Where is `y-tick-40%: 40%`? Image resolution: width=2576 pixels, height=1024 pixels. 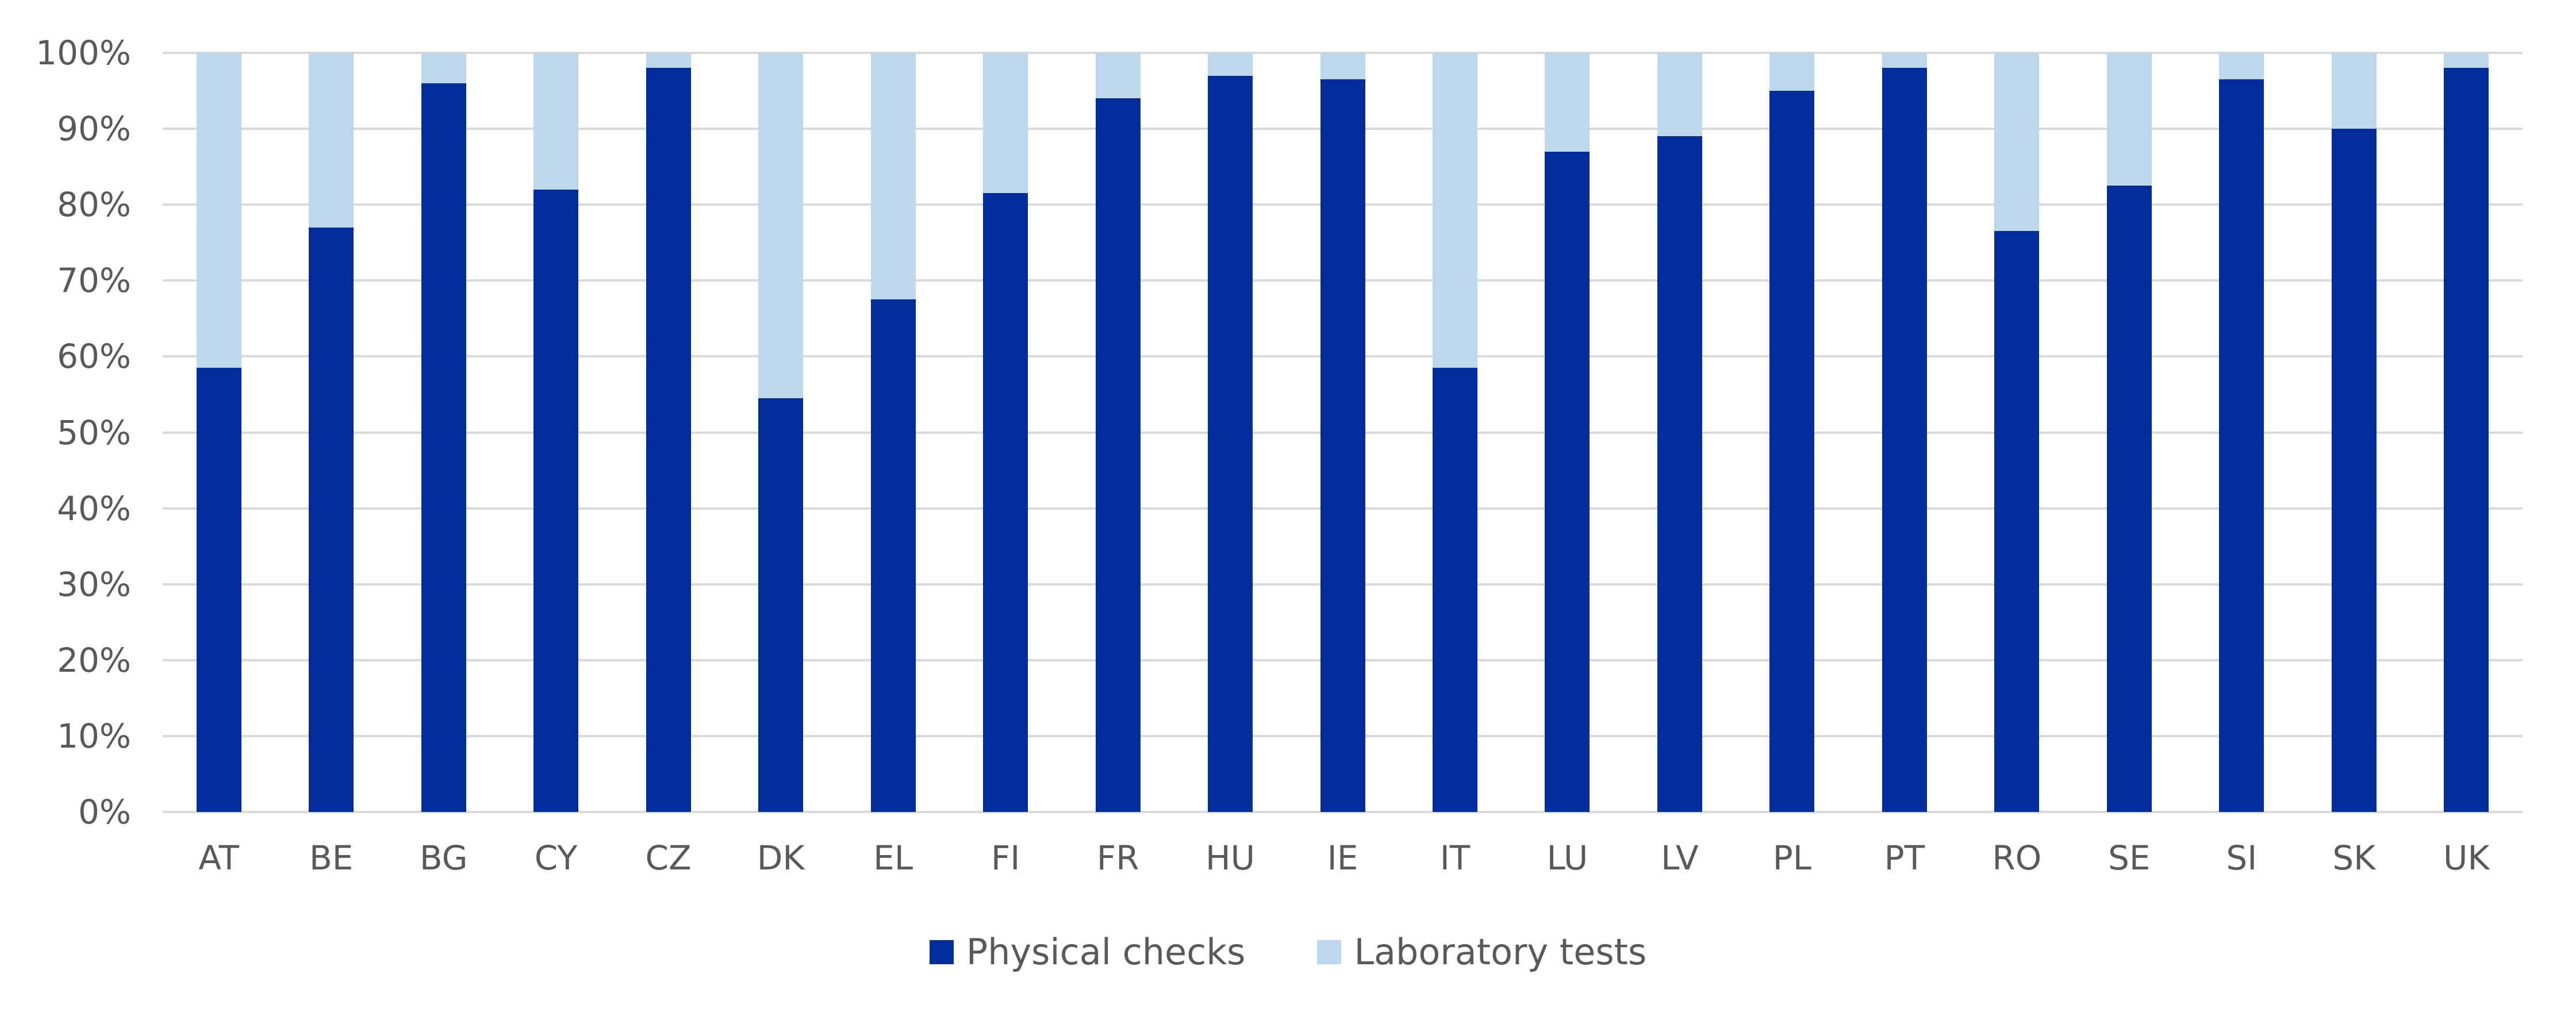 y-tick-40%: 40% is located at coordinates (94, 508).